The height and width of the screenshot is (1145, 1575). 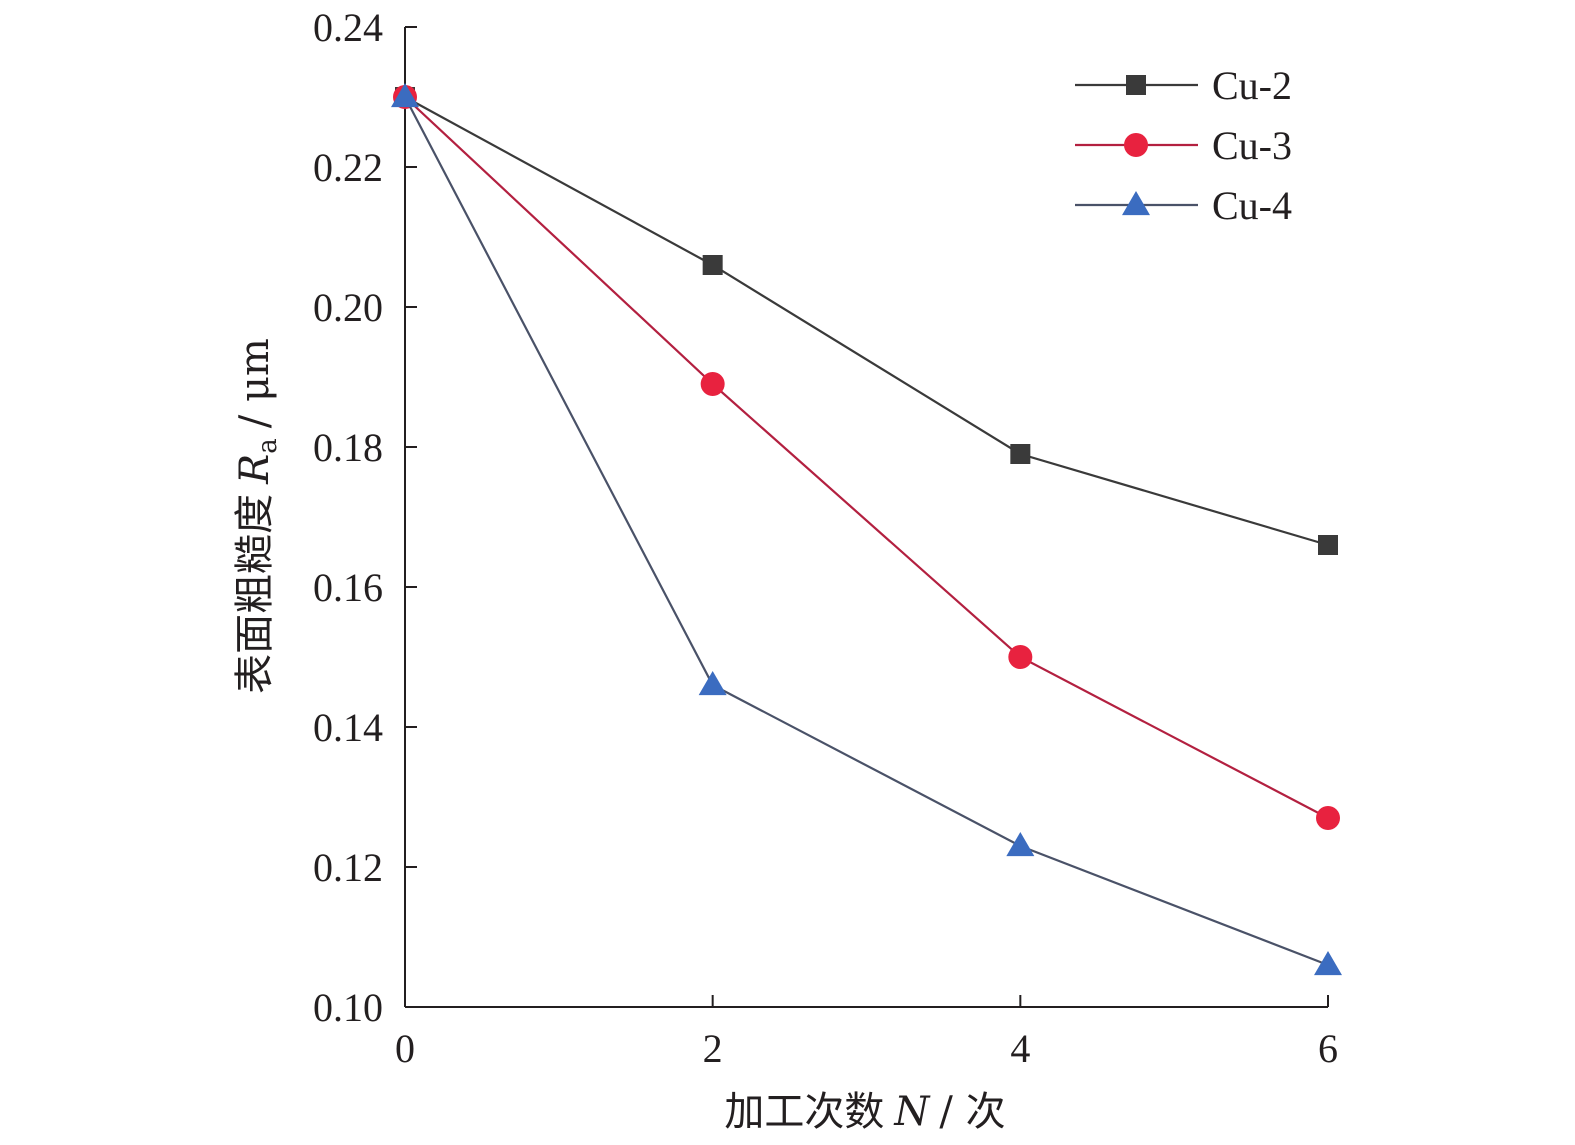 I want to click on x-axis-title: 加工次数 N / 次, so click(x=864, y=1112).